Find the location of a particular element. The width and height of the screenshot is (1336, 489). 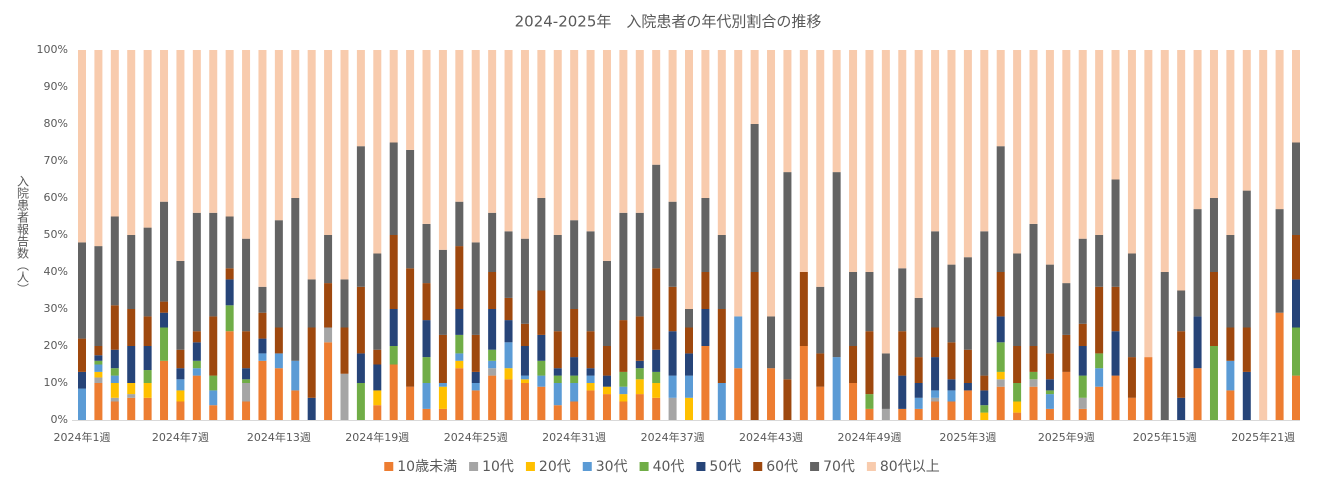

legend-label: 10代 is located at coordinates (498, 467).